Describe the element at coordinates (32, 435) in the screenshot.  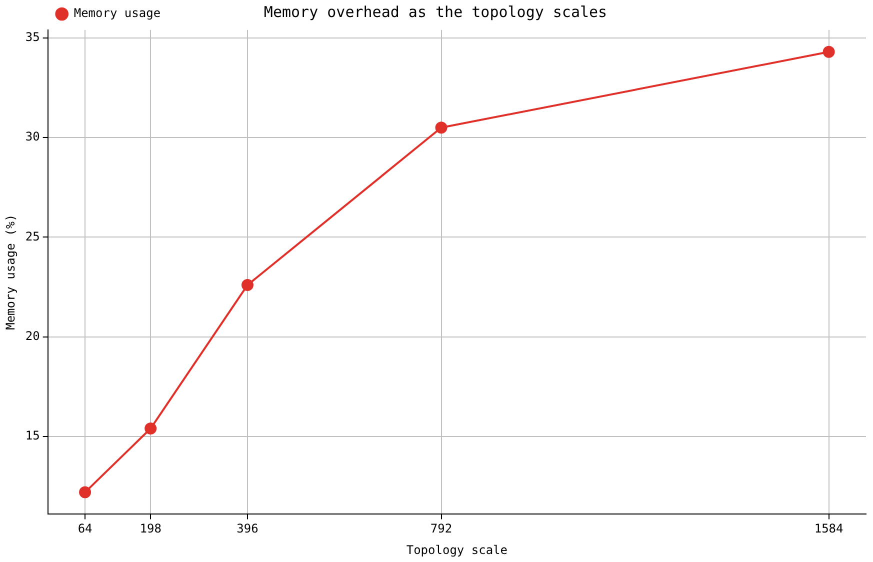
I see `y-tick-label: 15` at that location.